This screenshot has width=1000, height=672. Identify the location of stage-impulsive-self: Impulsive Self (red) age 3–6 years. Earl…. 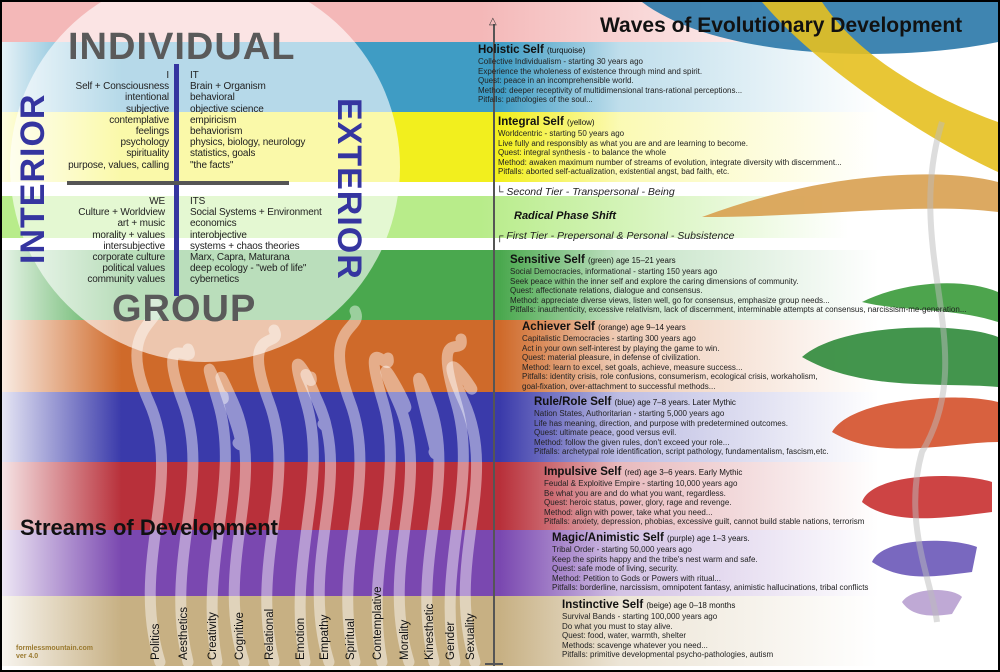
(704, 496).